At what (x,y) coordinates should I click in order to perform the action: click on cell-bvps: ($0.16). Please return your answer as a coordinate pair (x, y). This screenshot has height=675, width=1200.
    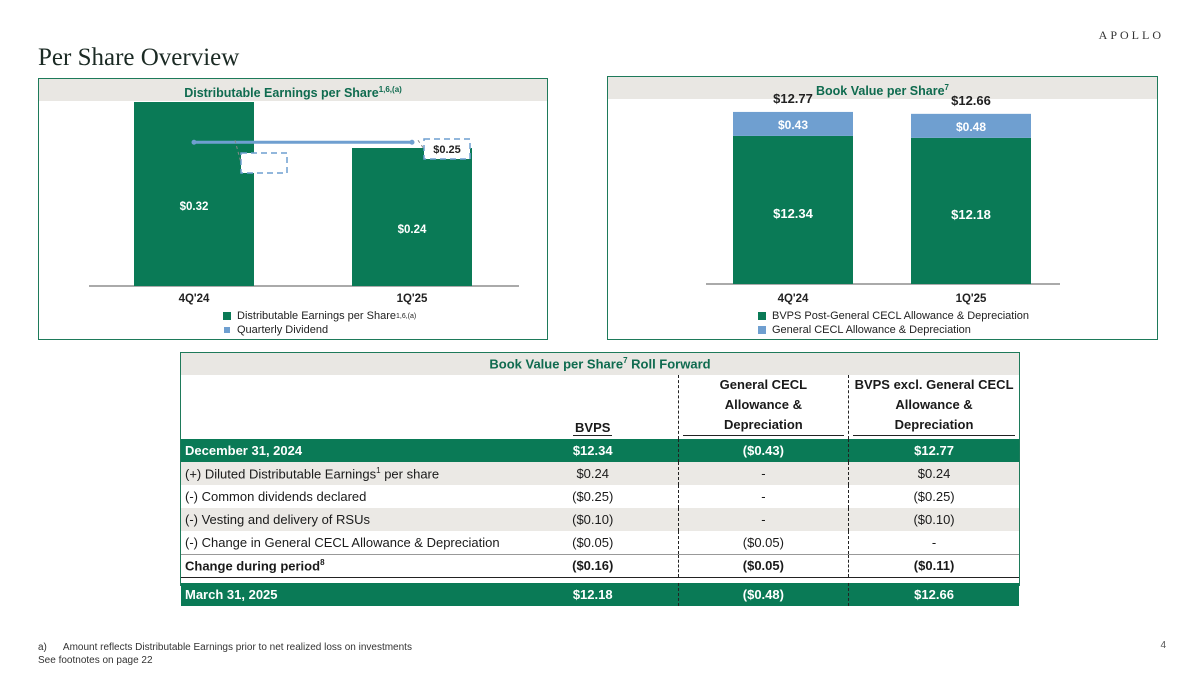
    Looking at the image, I should click on (593, 565).